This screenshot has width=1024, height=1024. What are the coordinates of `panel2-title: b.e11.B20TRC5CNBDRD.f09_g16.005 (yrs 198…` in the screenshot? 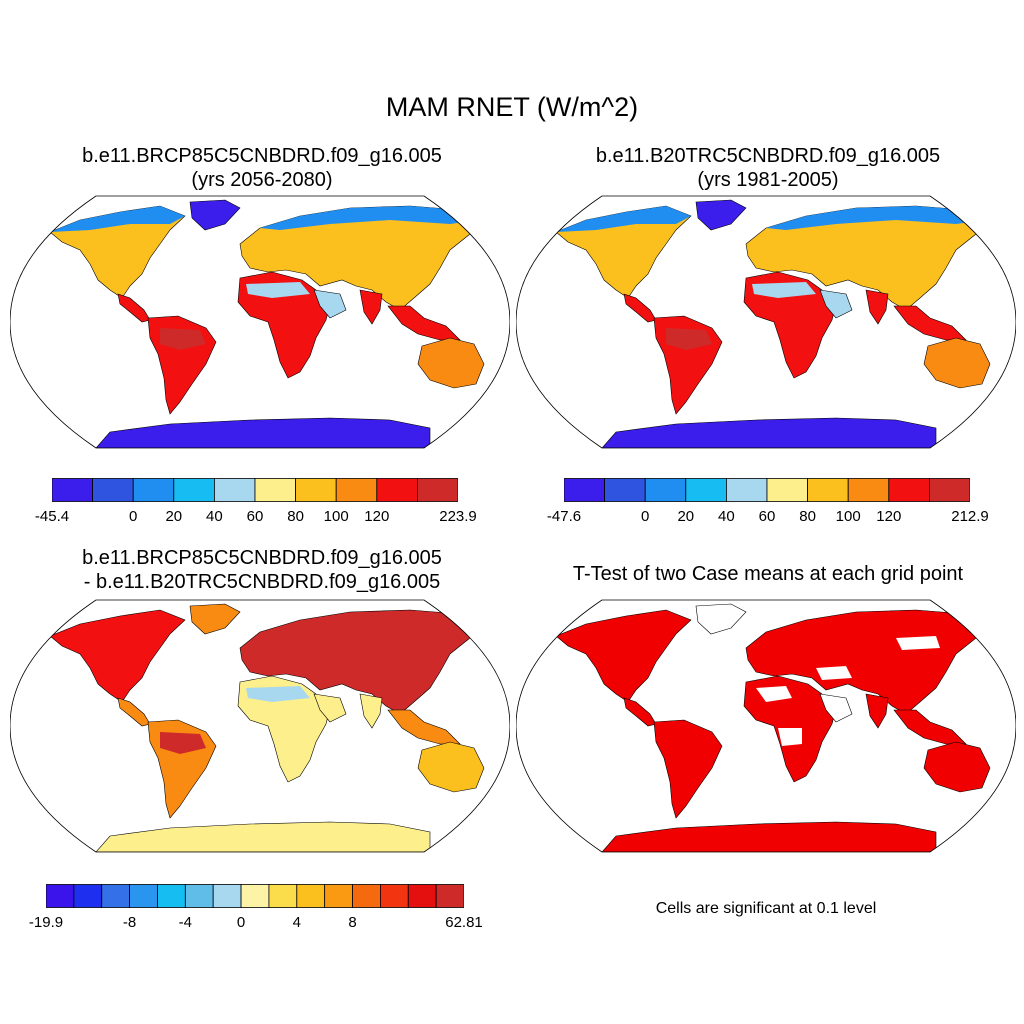 It's located at (768, 168).